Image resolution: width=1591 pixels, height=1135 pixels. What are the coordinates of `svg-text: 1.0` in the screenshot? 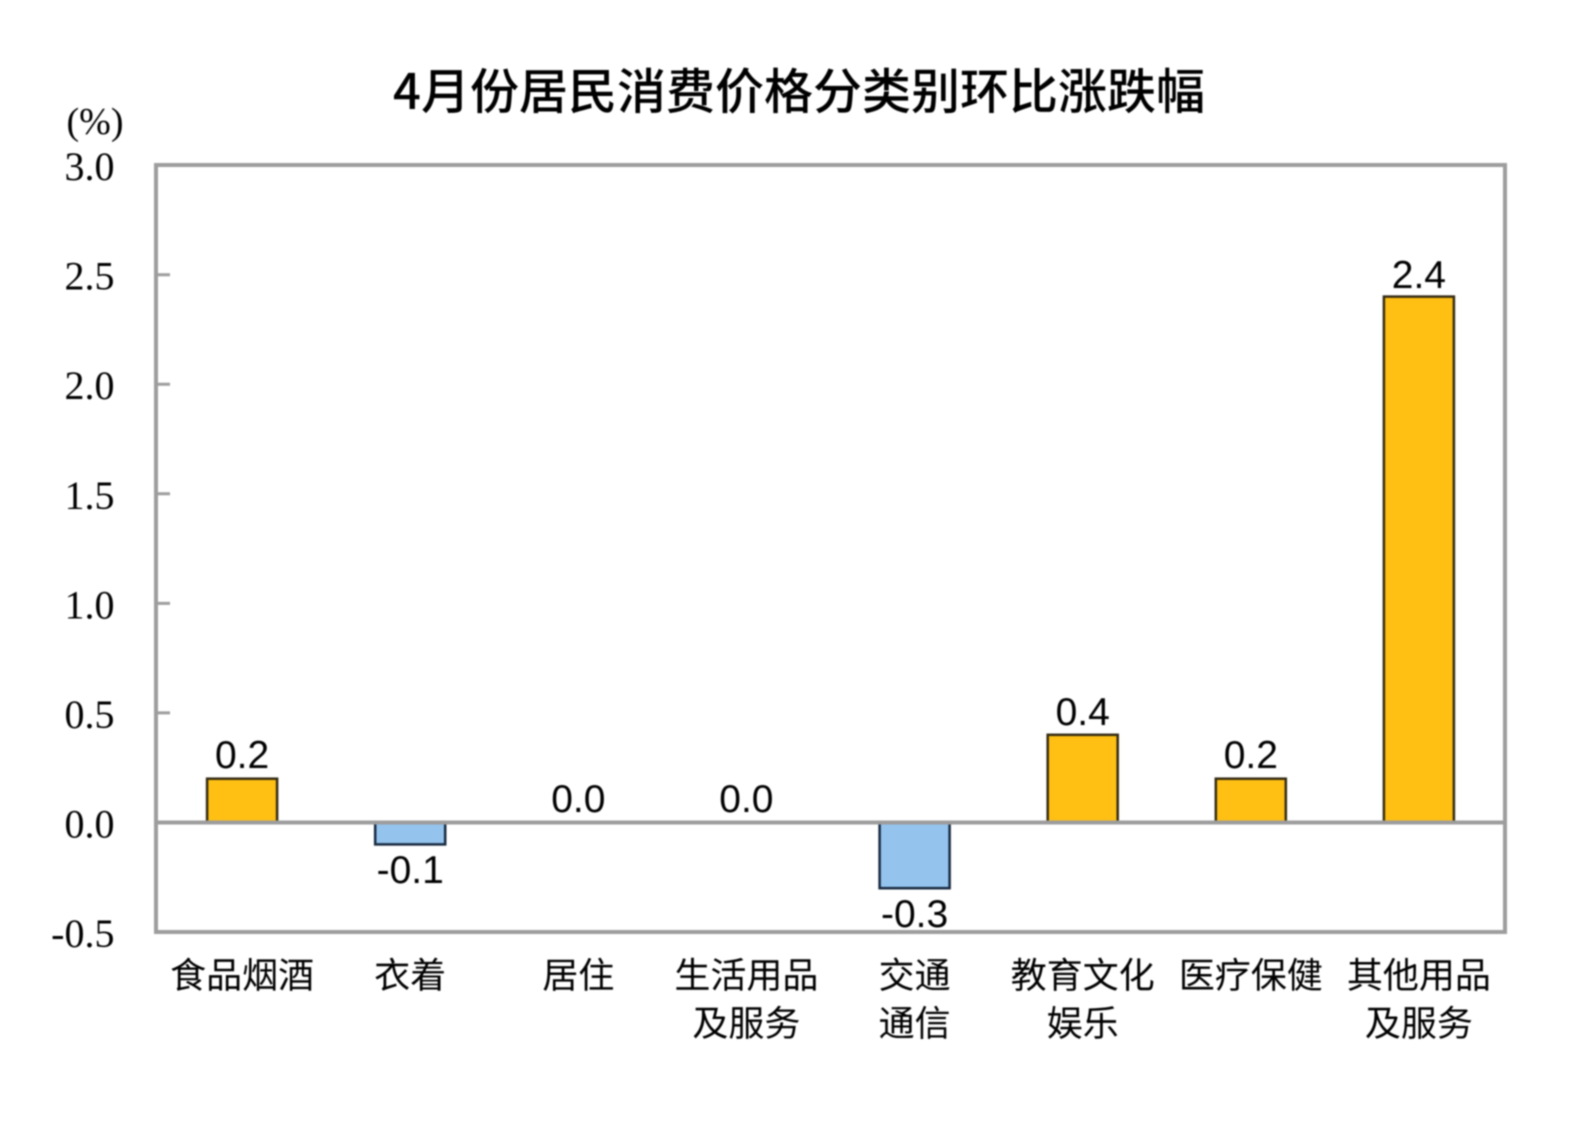 It's located at (90, 604).